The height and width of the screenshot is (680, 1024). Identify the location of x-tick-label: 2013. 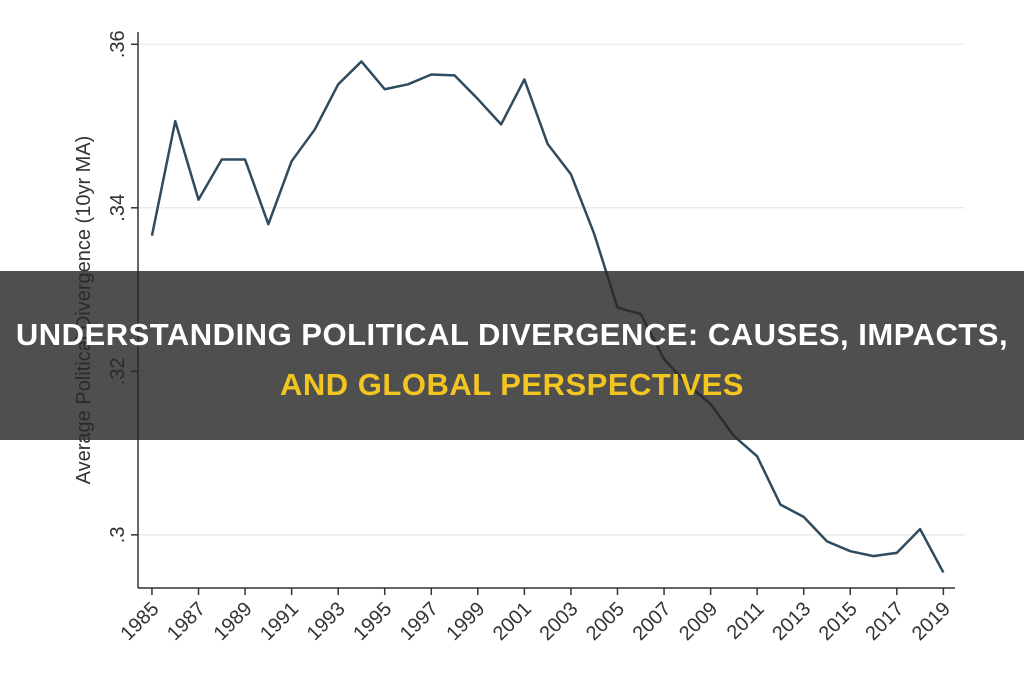
(791, 621).